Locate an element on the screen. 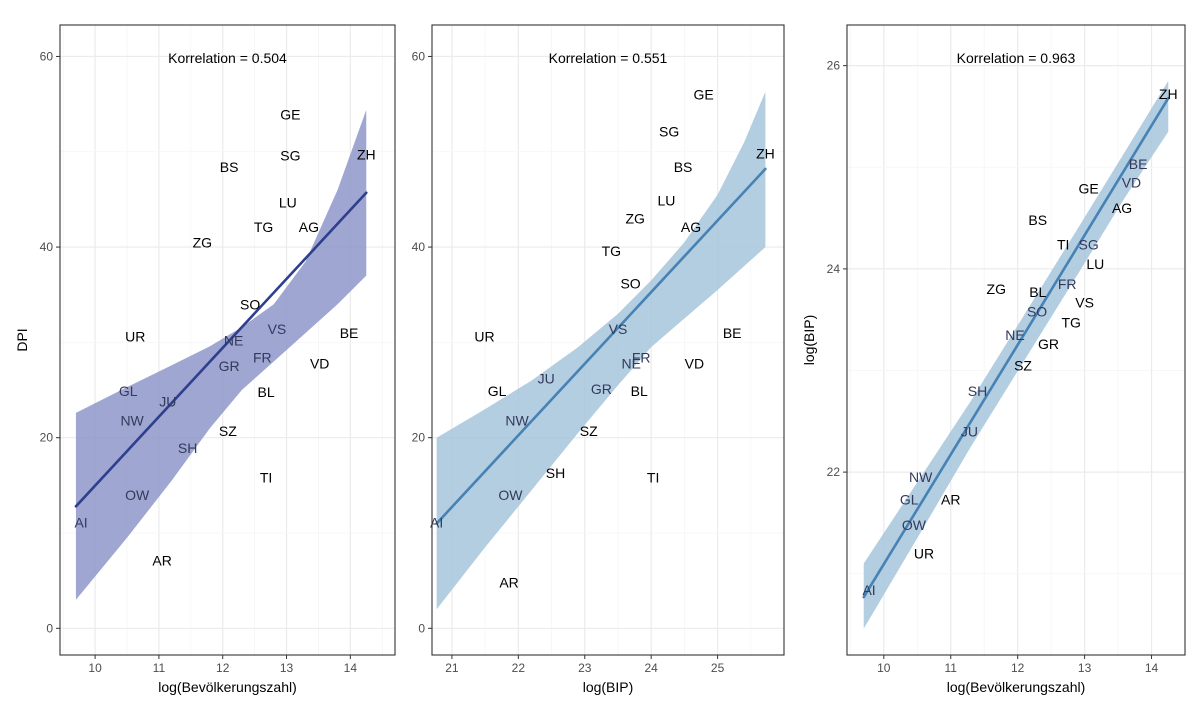  y-axis: 0 20 40 60 is located at coordinates (422, 342).